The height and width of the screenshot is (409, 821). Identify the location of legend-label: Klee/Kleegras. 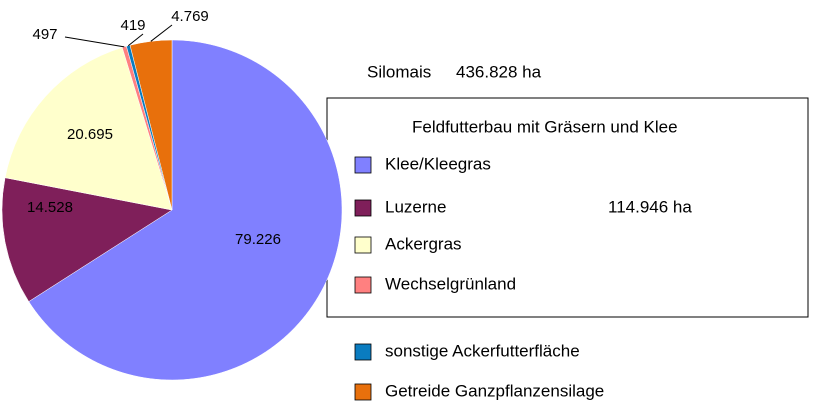
(438, 163).